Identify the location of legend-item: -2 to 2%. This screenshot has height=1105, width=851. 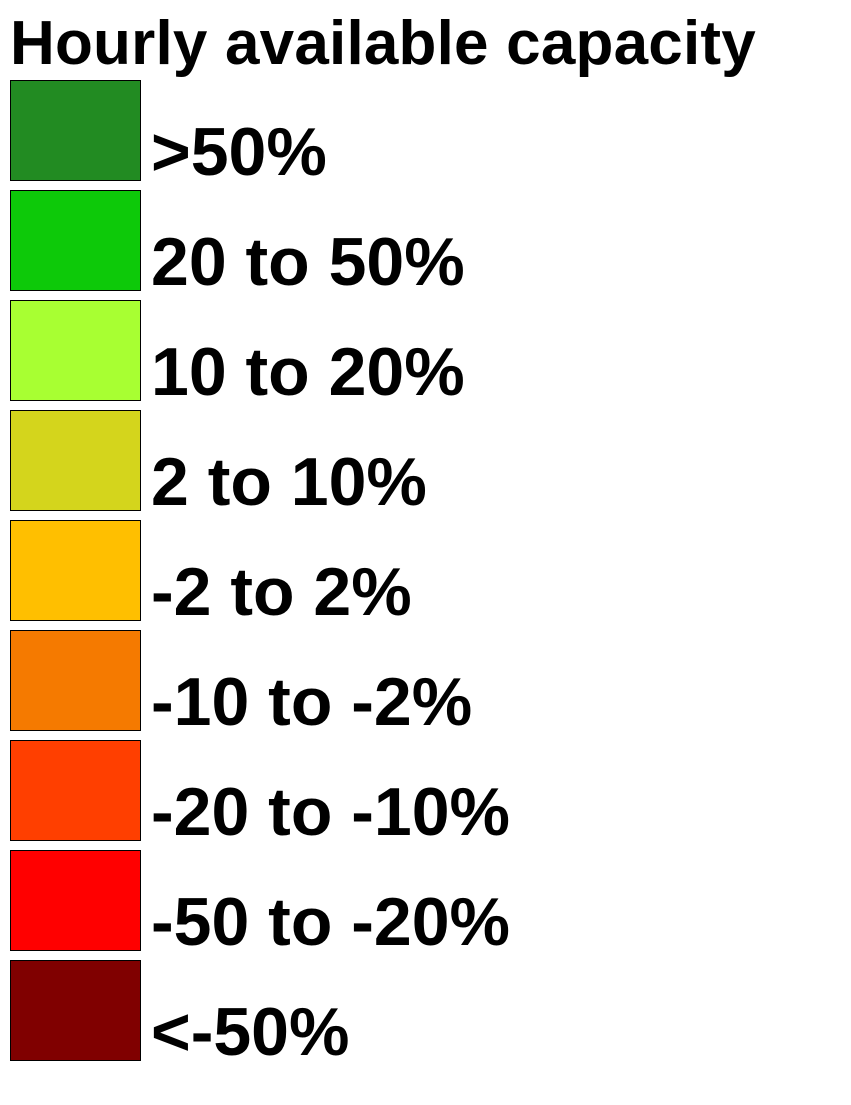
(420, 575).